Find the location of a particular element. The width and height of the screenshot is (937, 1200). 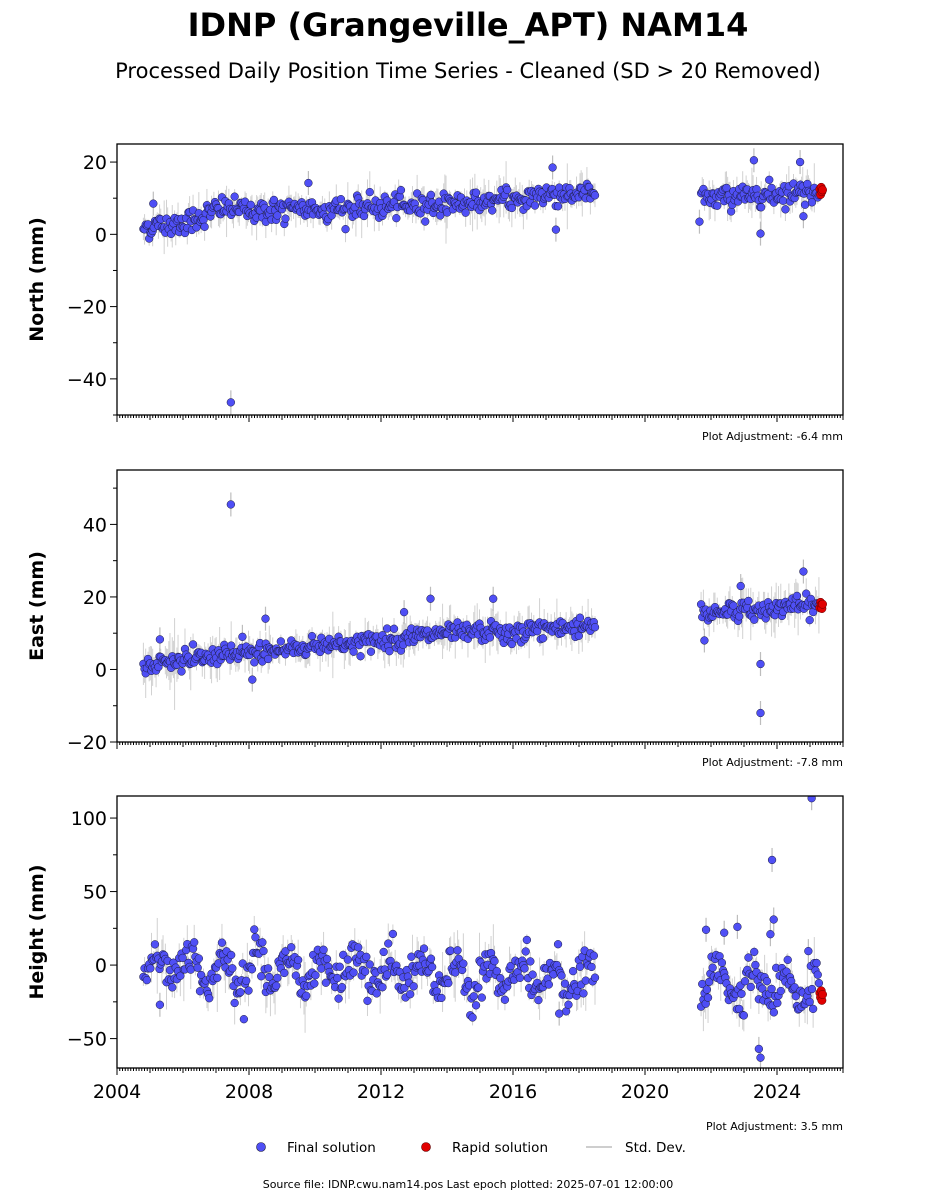

y-tick-label: −20 is located at coordinates (87, 308).